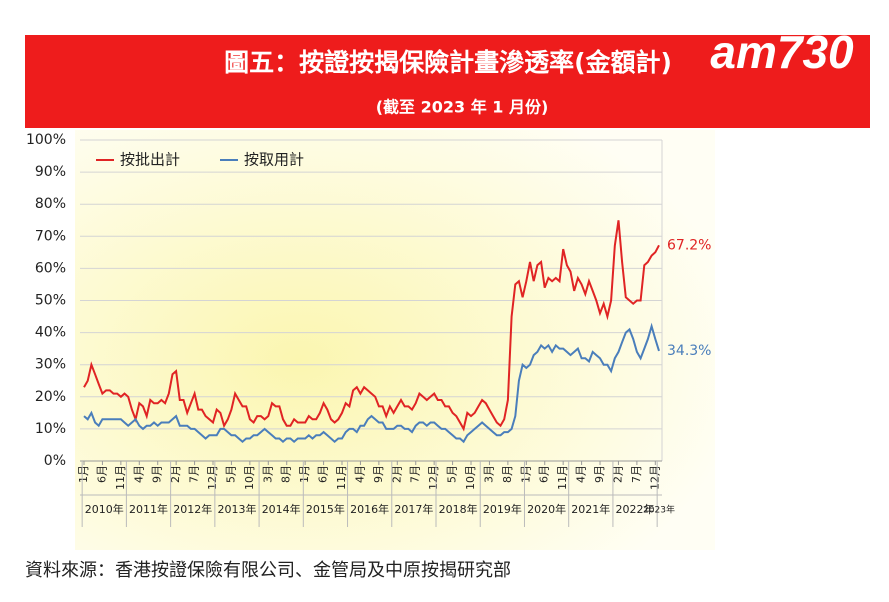 The width and height of the screenshot is (889, 602). What do you see at coordinates (458, 509) in the screenshot?
I see `year-label: 2018年` at bounding box center [458, 509].